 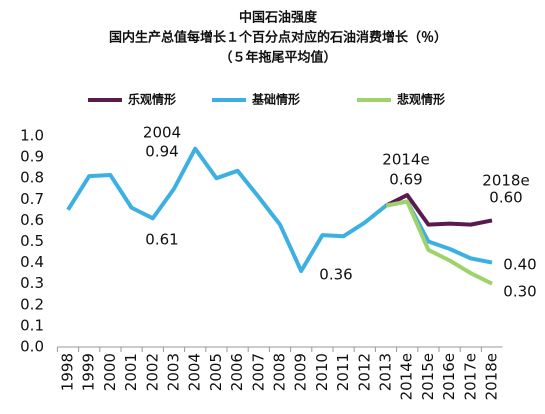 What do you see at coordinates (470, 376) in the screenshot?
I see `x-tick-label: 2017e` at bounding box center [470, 376].